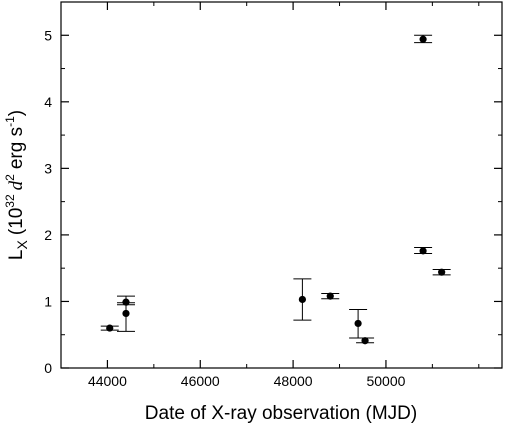 Image resolution: width=506 pixels, height=432 pixels. I want to click on y-tick-label: 5, so click(48, 35).